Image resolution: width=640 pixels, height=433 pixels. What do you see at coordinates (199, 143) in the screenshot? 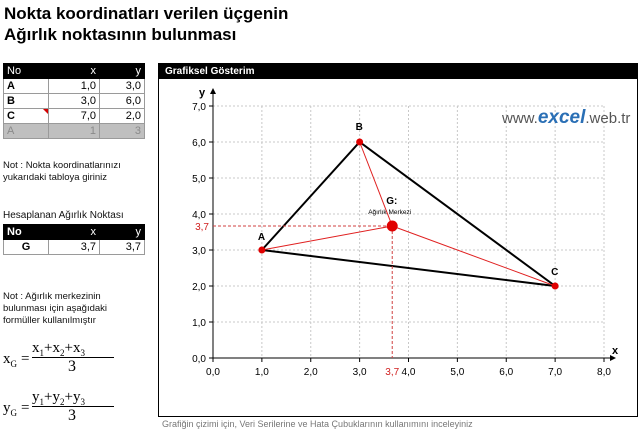
I see `y-tick-label: 6,0` at bounding box center [199, 143].